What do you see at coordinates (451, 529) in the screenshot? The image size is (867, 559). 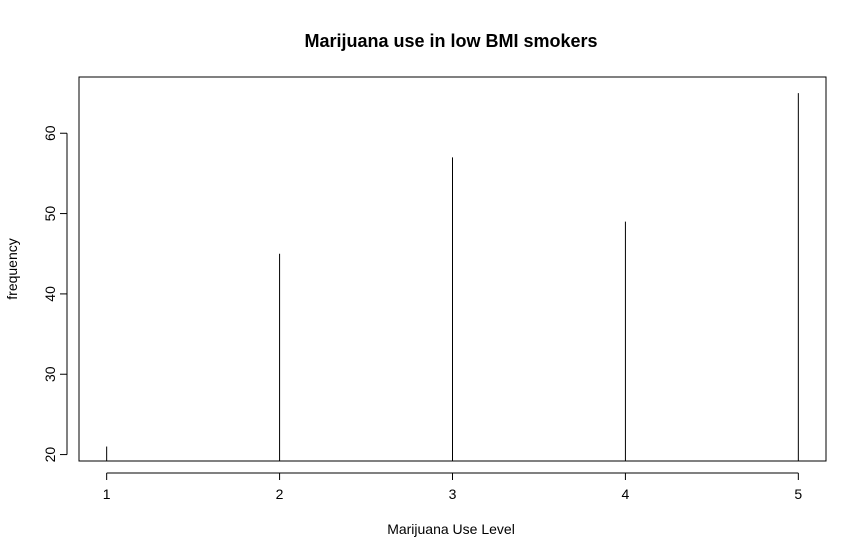 I see `x-axis-label: Marijuana Use Level` at bounding box center [451, 529].